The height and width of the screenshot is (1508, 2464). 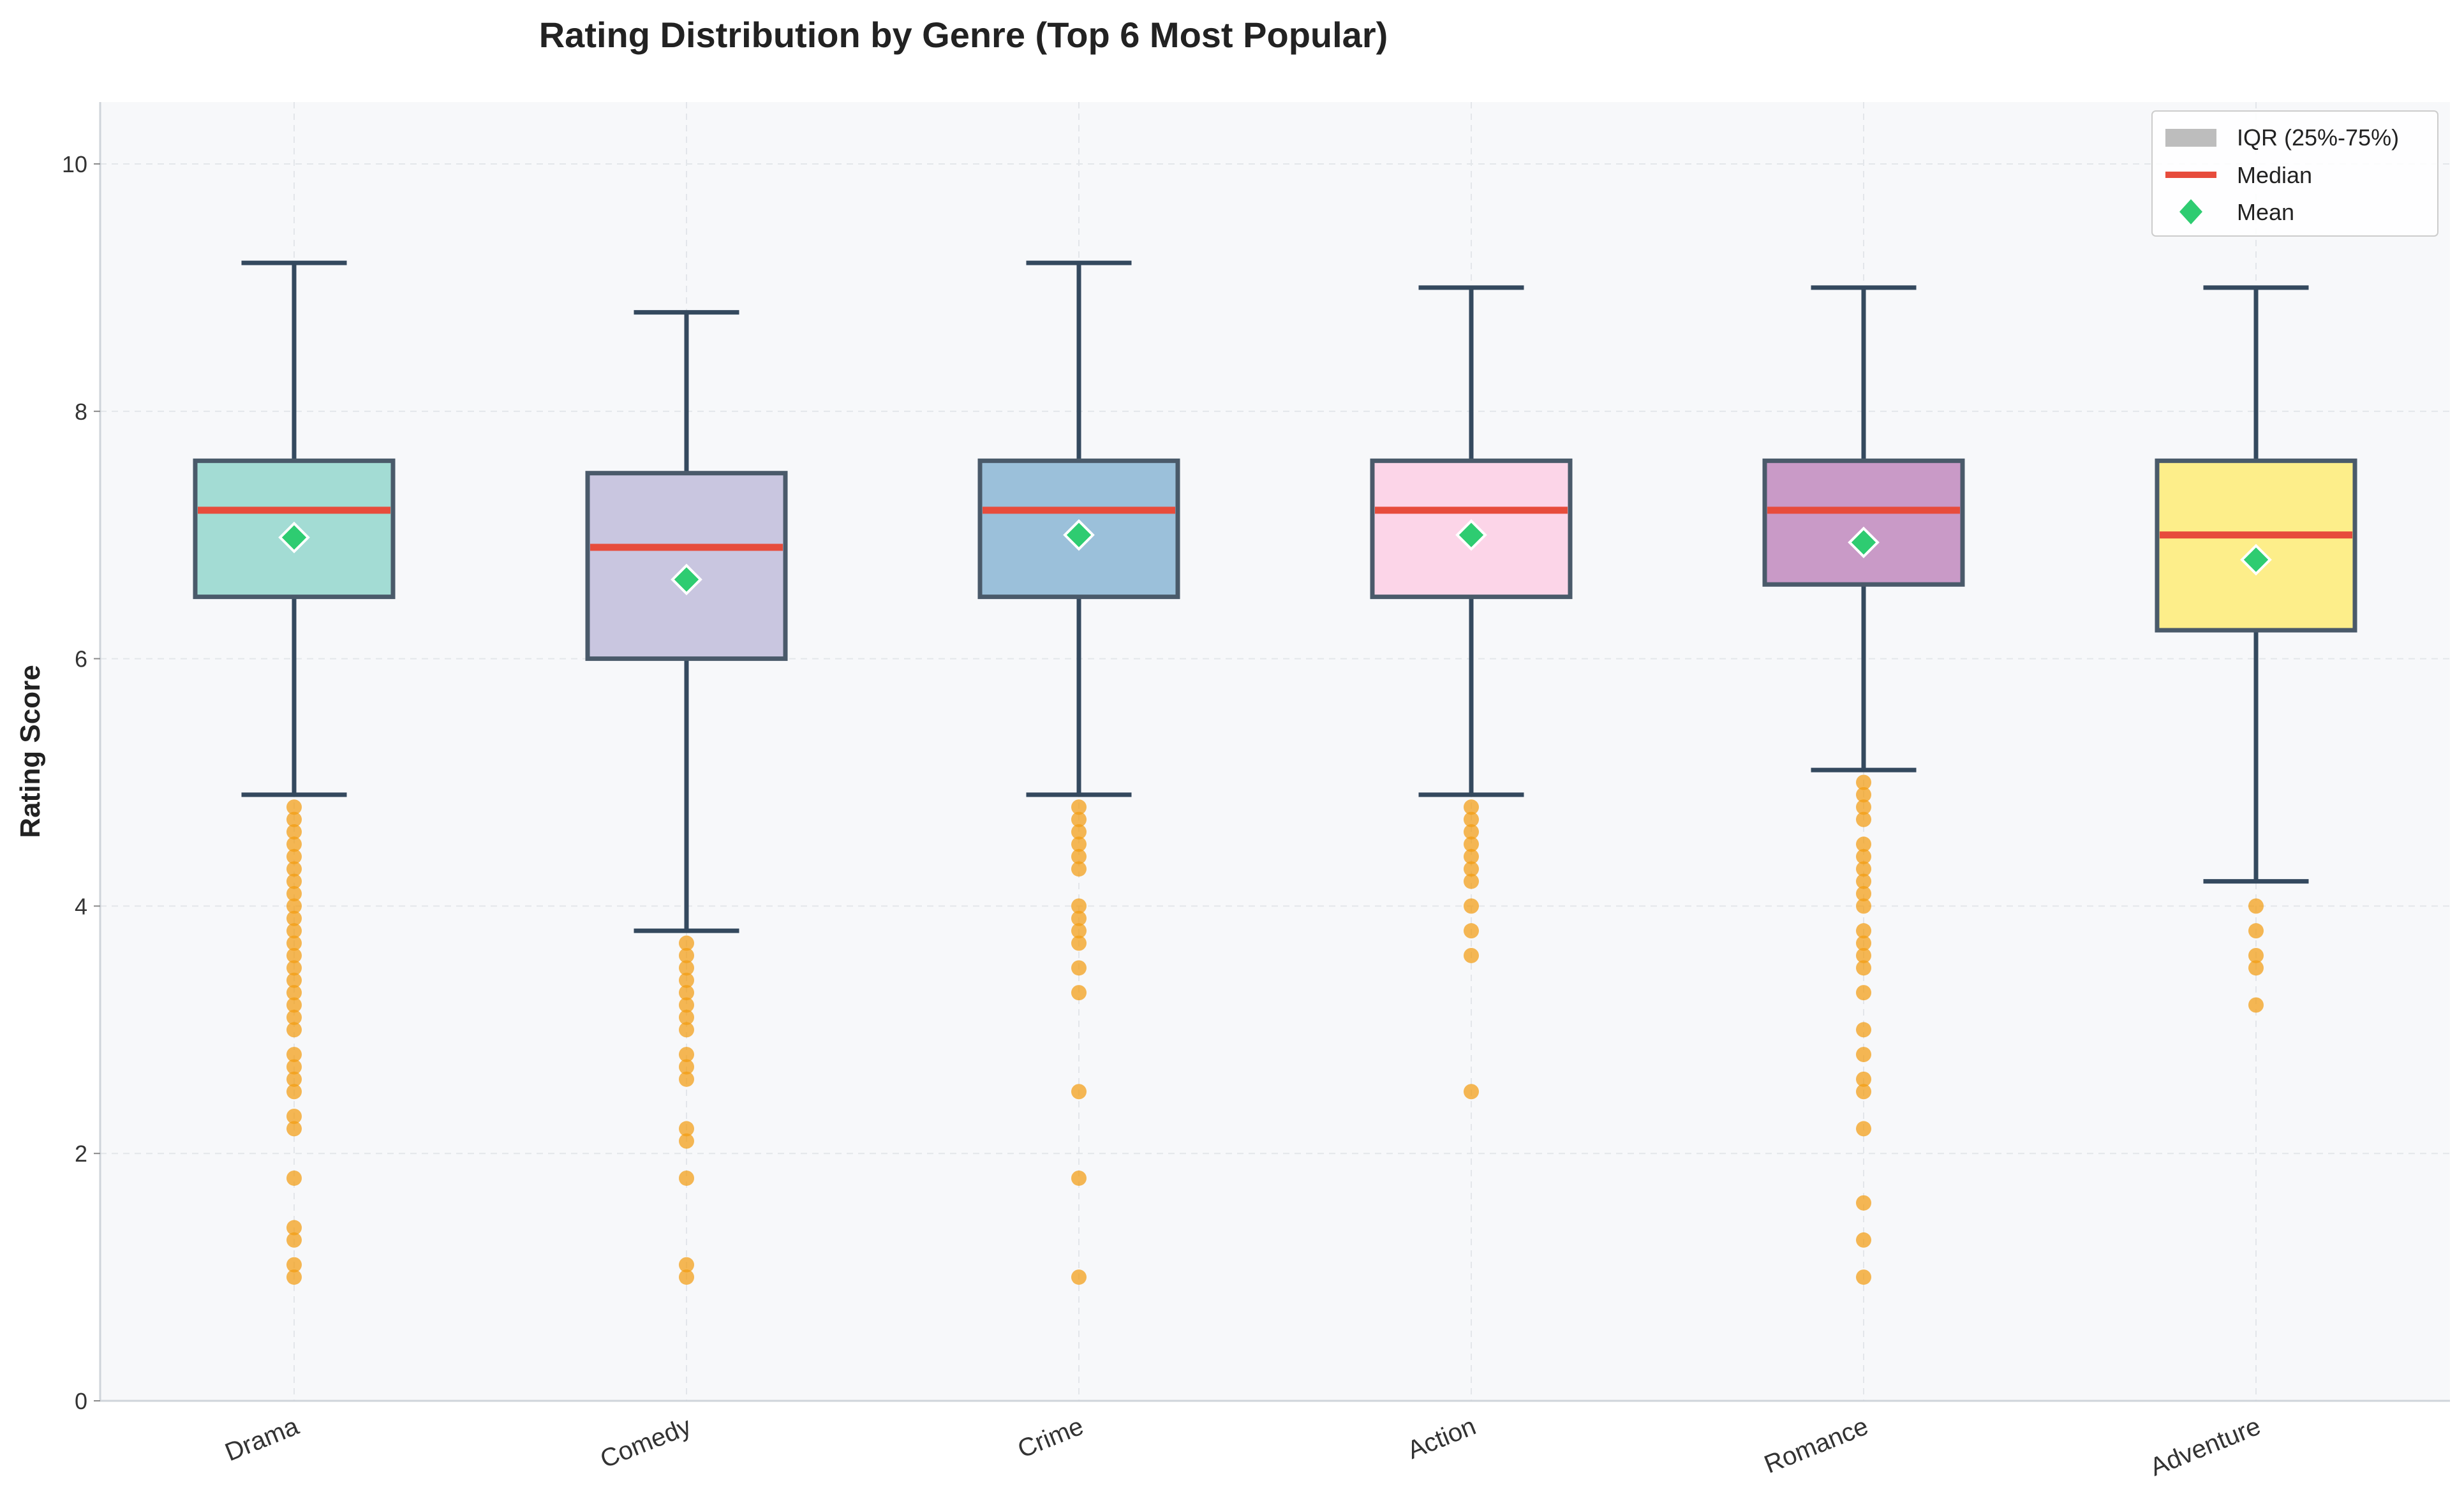 I want to click on legend-frame, so click(x=2295, y=173).